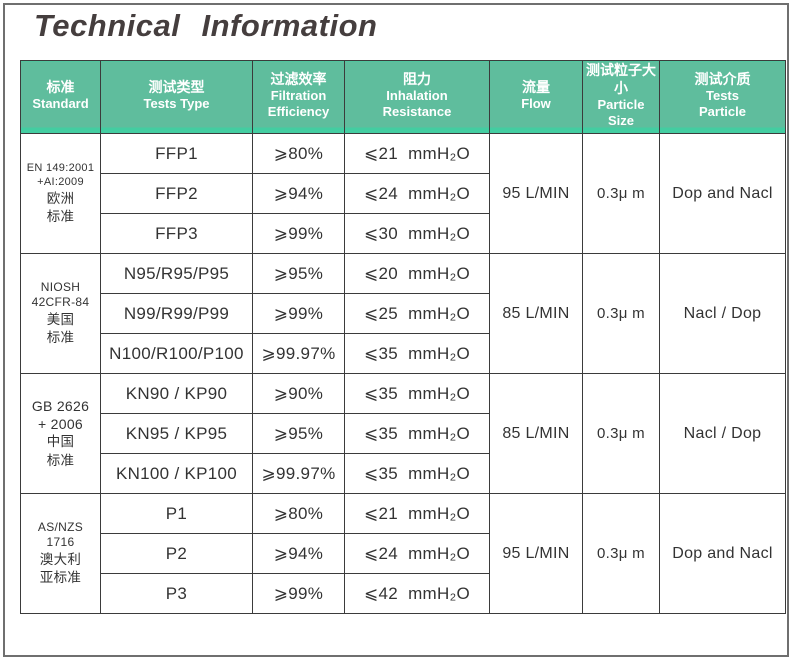 This screenshot has width=800, height=662. Describe the element at coordinates (722, 79) in the screenshot. I see `header-zh-tests-particle: 测试介质` at that location.